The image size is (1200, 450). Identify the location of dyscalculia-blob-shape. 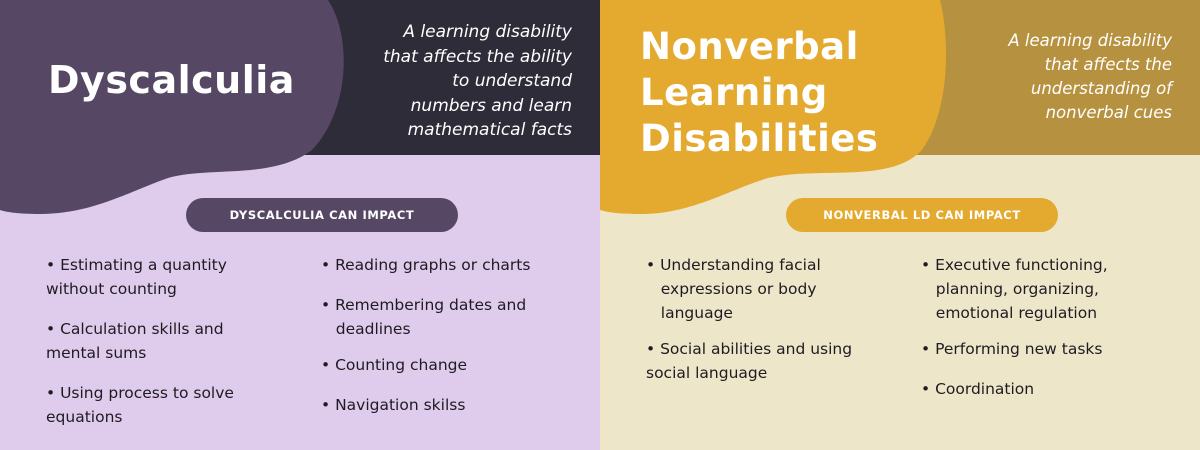
(172, 107).